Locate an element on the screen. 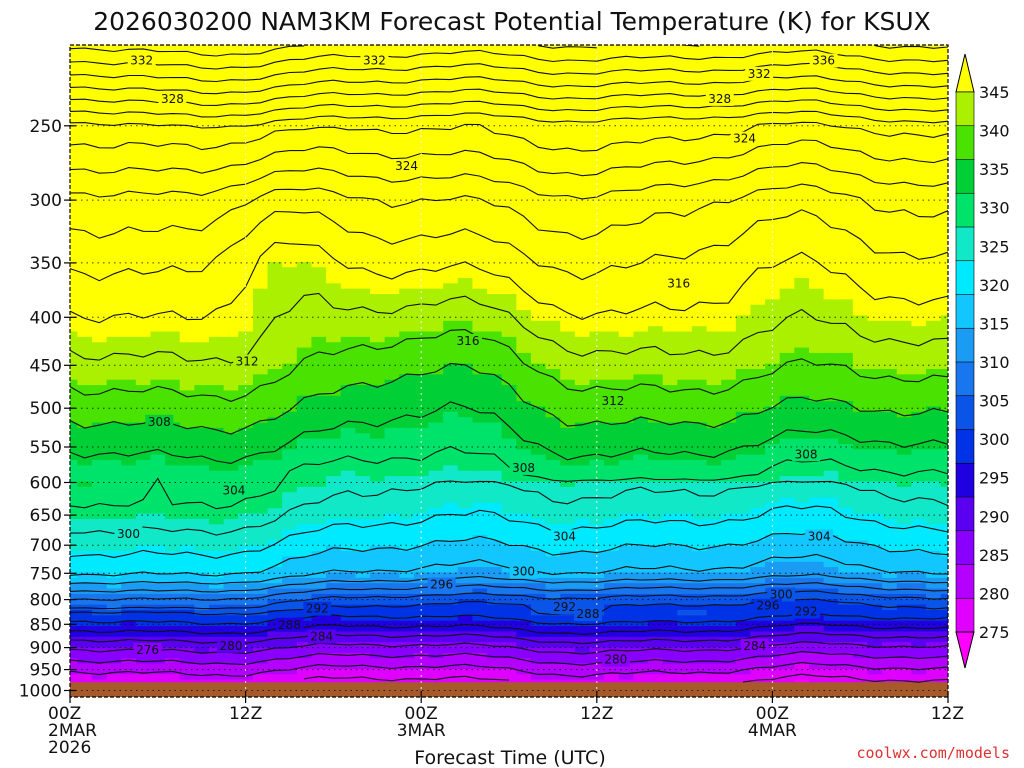 This screenshot has height=768, width=1024. colorbar-swatch is located at coordinates (965, 210).